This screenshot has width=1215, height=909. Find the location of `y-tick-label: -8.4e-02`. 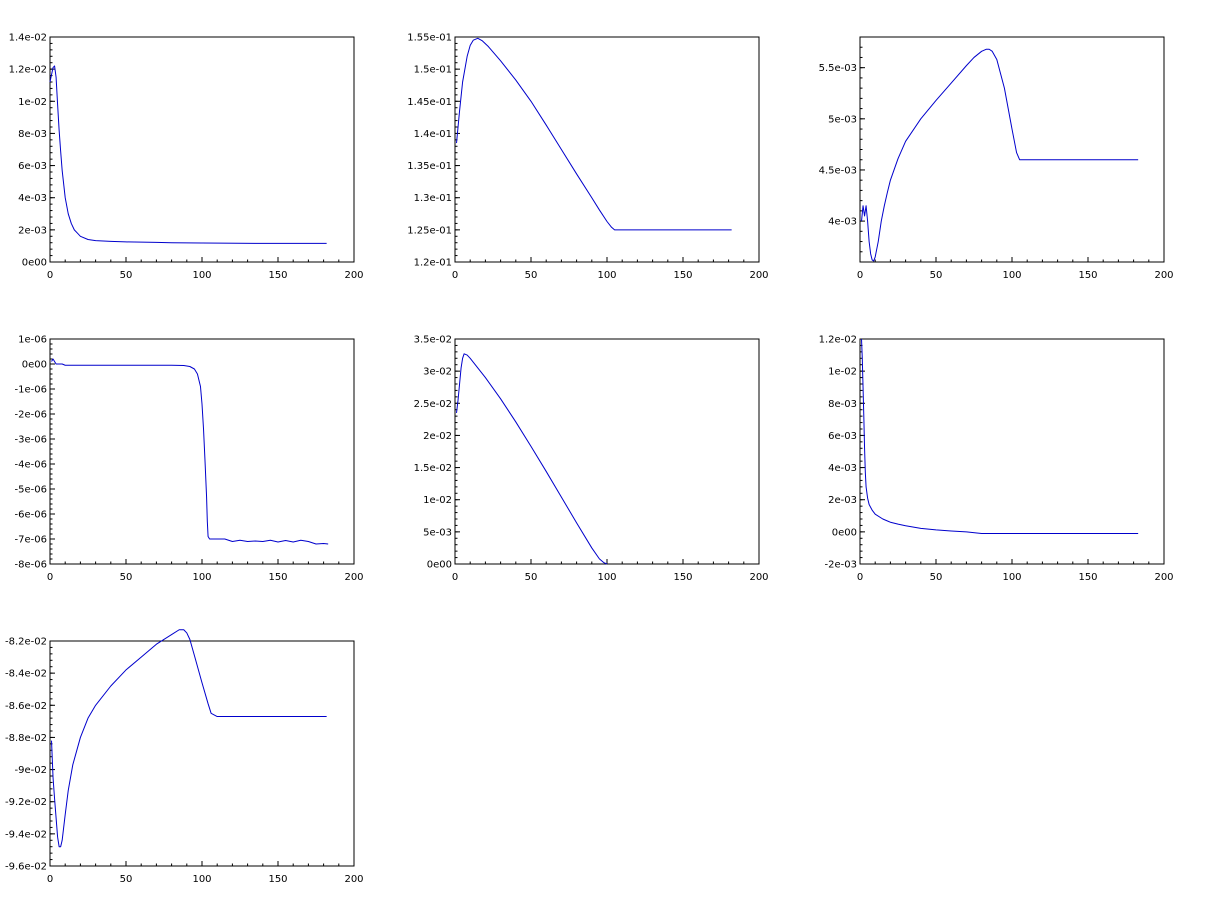

y-tick-label: -8.4e-02 is located at coordinates (26, 674).